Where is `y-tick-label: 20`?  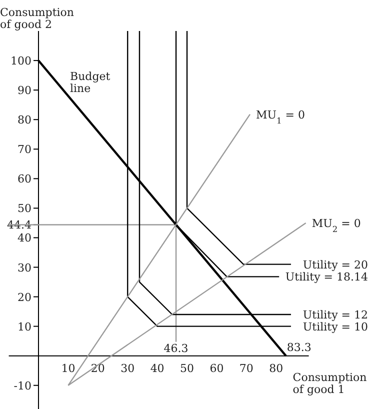 y-tick-label: 20 is located at coordinates (25, 297).